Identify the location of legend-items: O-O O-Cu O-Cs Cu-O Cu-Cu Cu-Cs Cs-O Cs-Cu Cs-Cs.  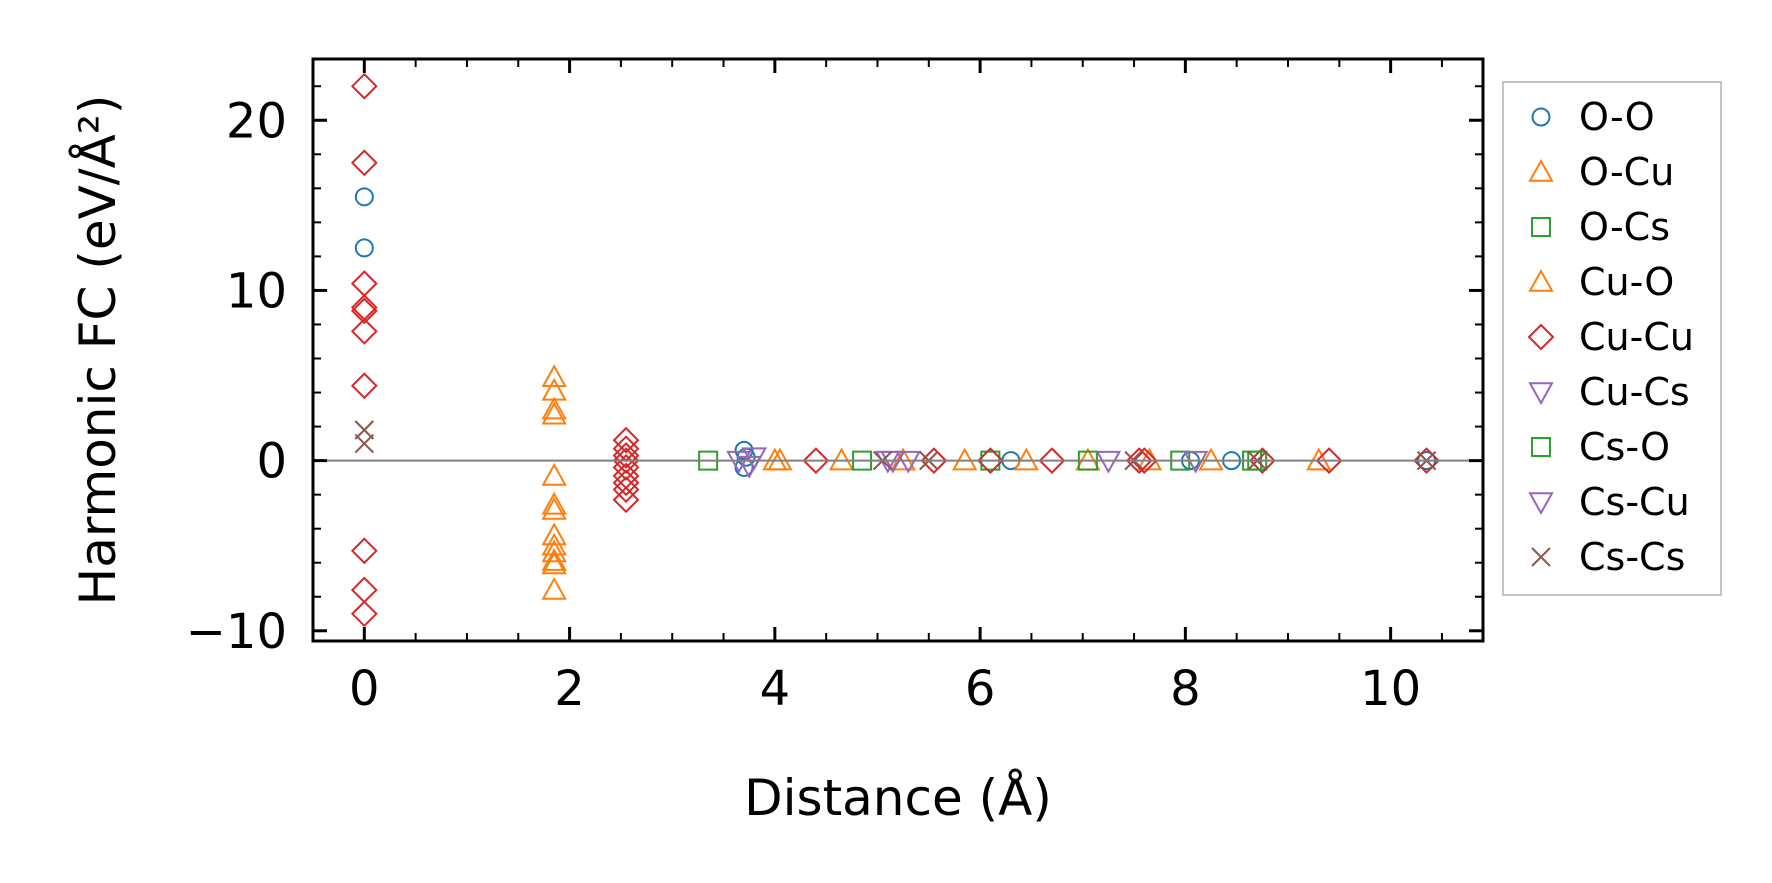
(1610, 337).